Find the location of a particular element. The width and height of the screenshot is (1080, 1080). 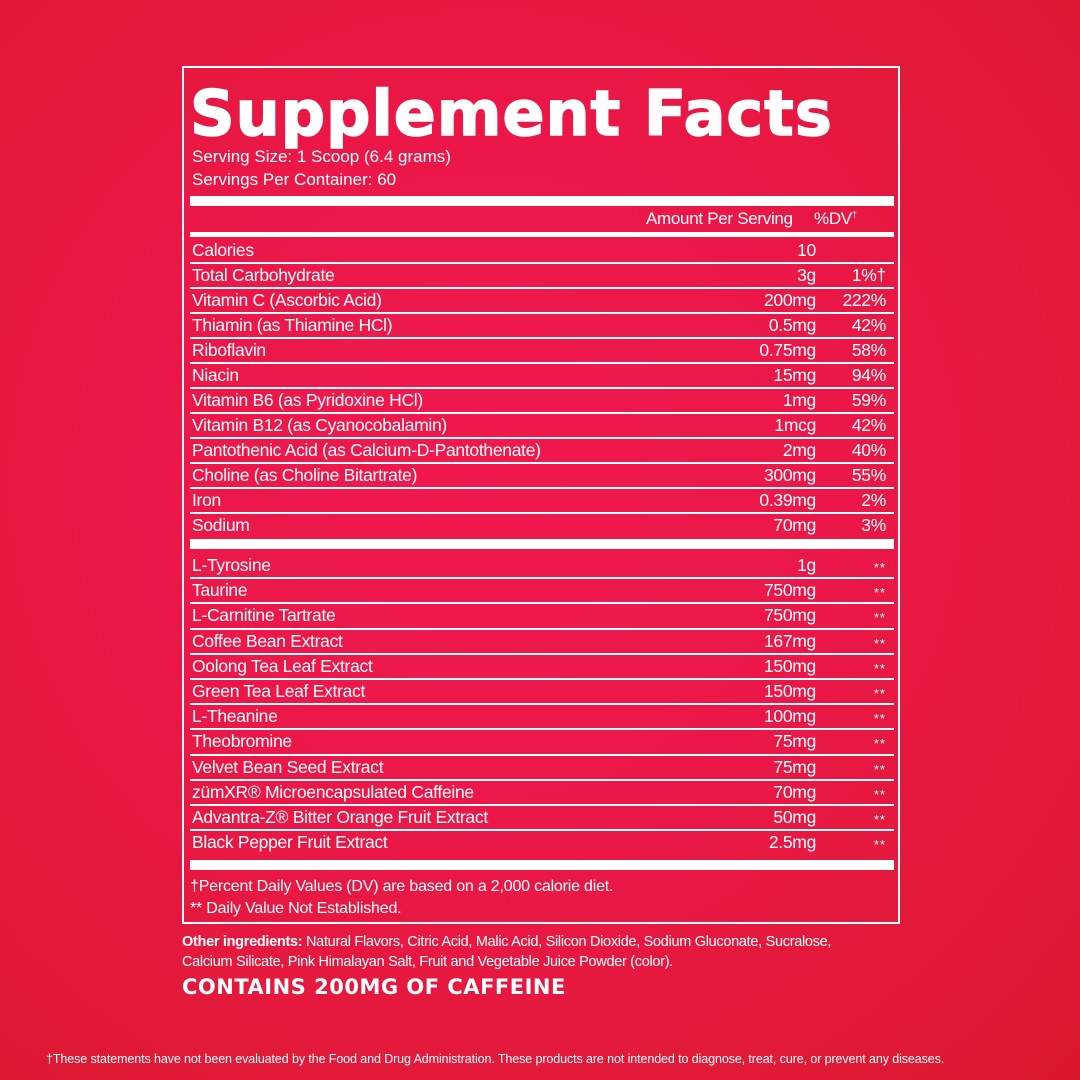

table-row: Oolong Tea Leaf Extract 150mg ** is located at coordinates (542, 667).